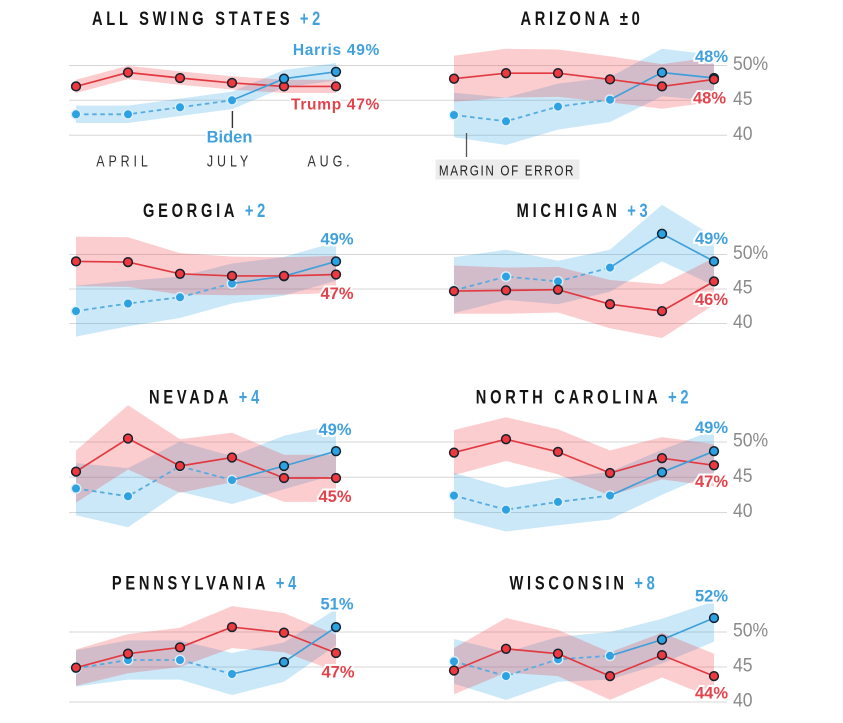 This screenshot has height=723, width=843. What do you see at coordinates (336, 605) in the screenshot?
I see `svg-text: 51%` at bounding box center [336, 605].